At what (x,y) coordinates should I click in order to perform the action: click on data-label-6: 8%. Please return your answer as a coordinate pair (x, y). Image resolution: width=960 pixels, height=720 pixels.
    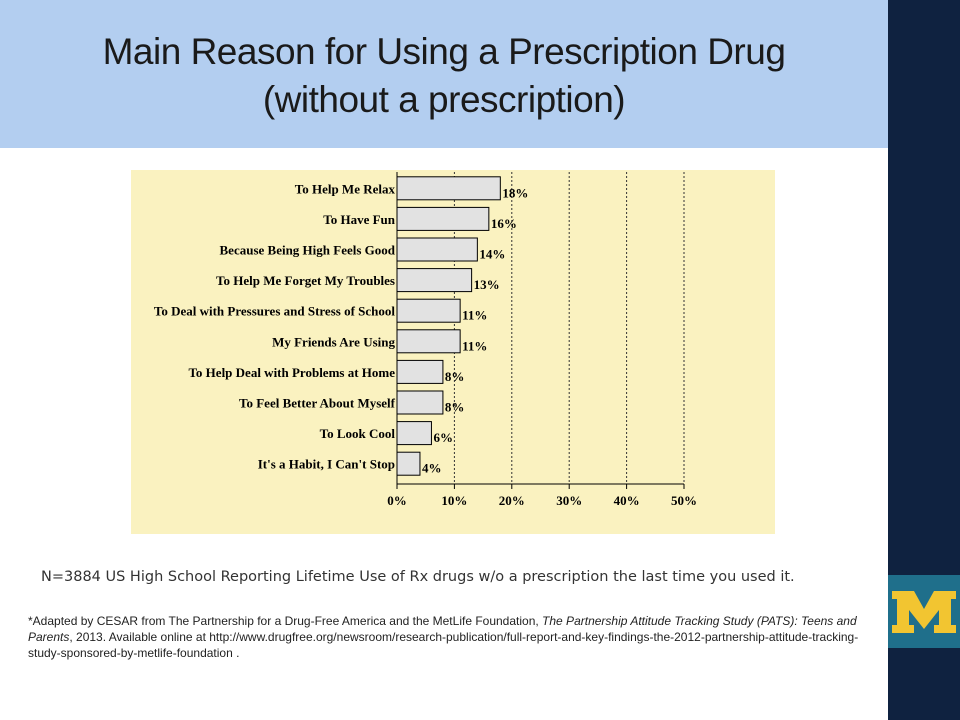
    Looking at the image, I should click on (455, 376).